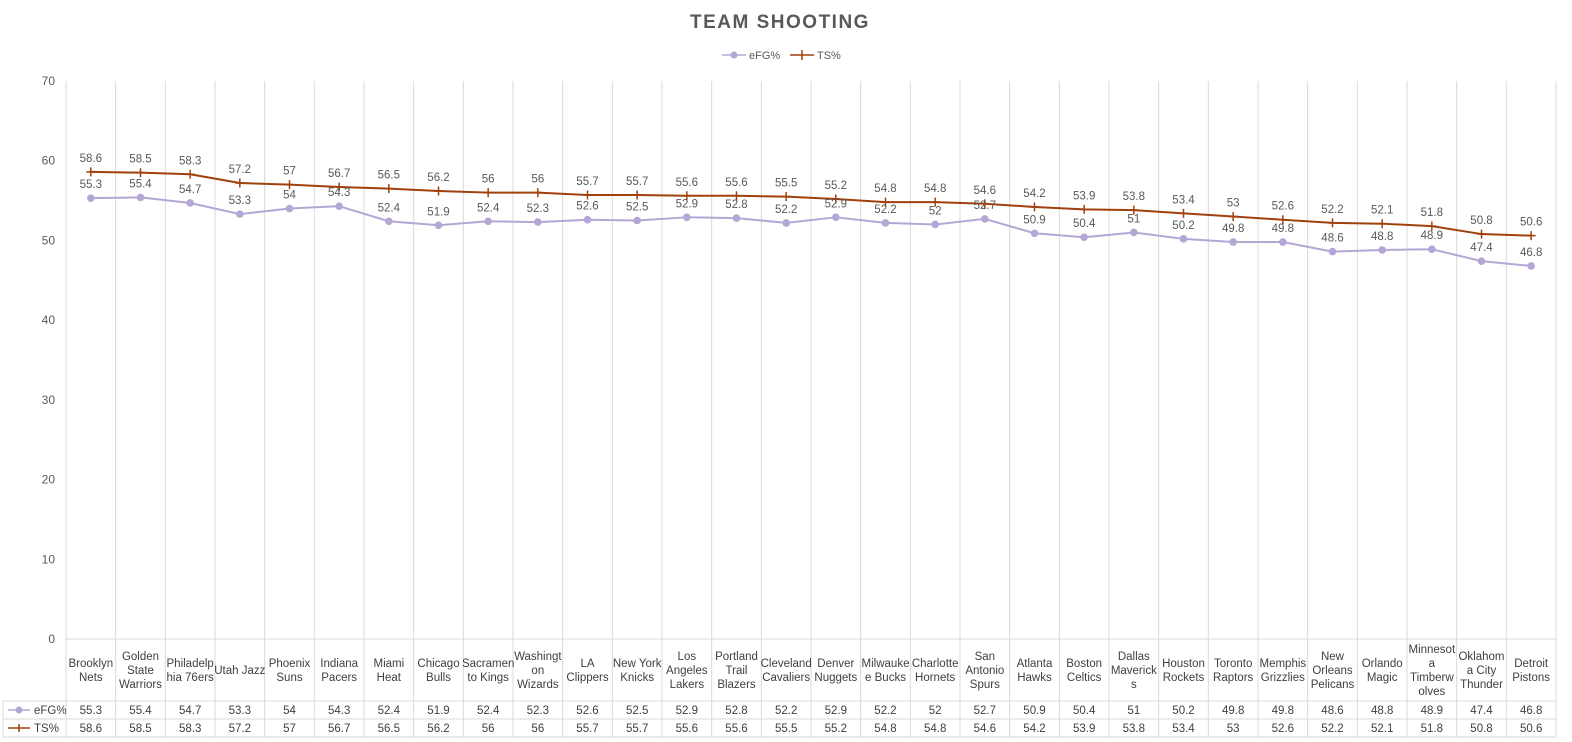 The height and width of the screenshot is (742, 1572). Describe the element at coordinates (49, 480) in the screenshot. I see `y-tick-label: 20` at that location.